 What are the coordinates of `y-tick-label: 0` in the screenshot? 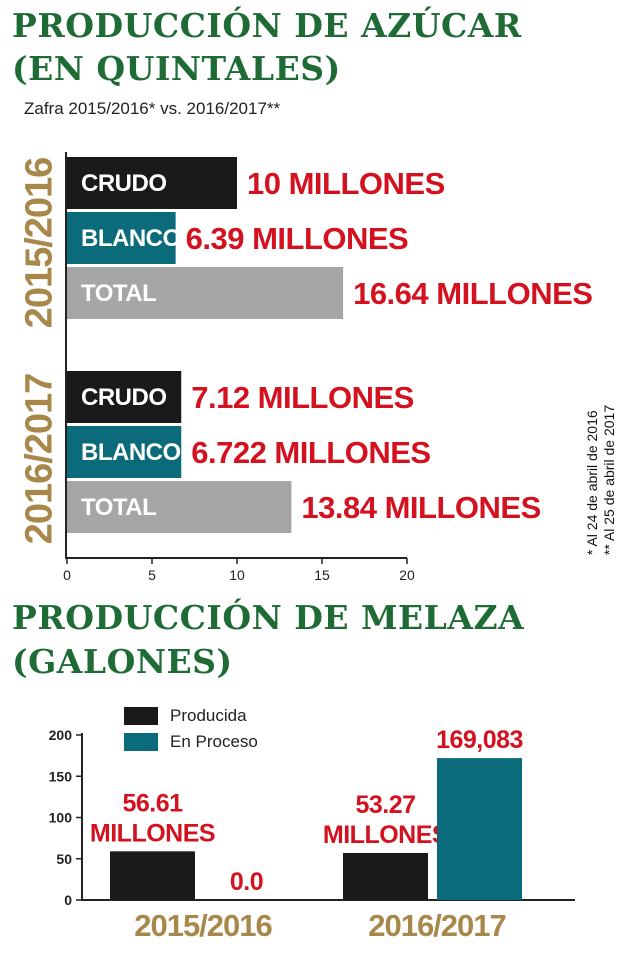 It's located at (68, 900).